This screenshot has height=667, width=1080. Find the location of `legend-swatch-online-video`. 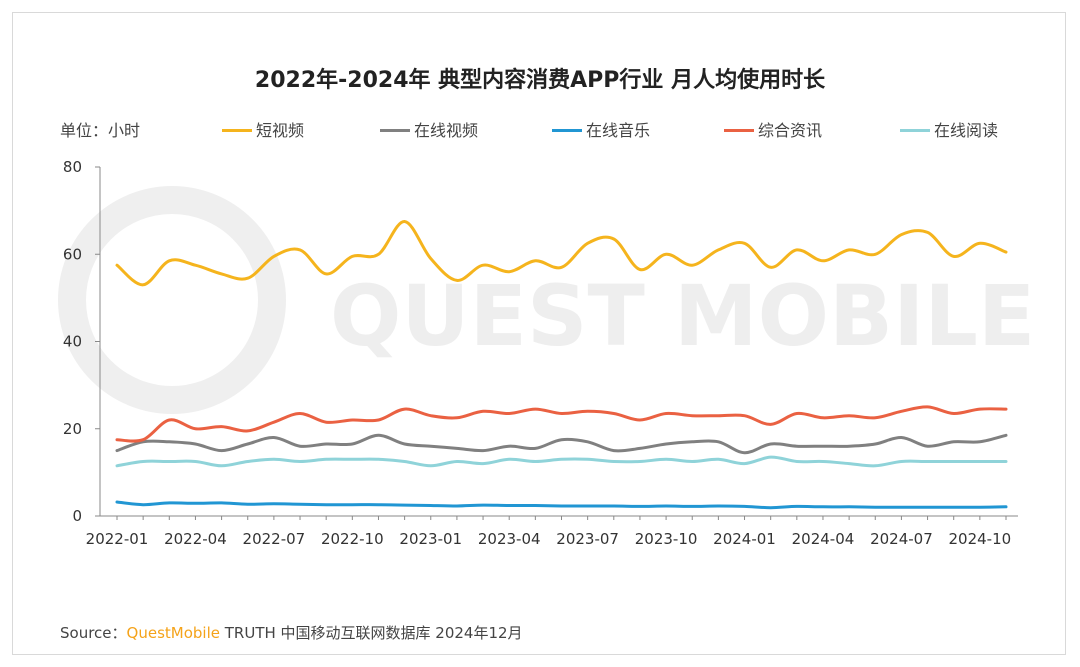

legend-swatch-online-video is located at coordinates (395, 130).